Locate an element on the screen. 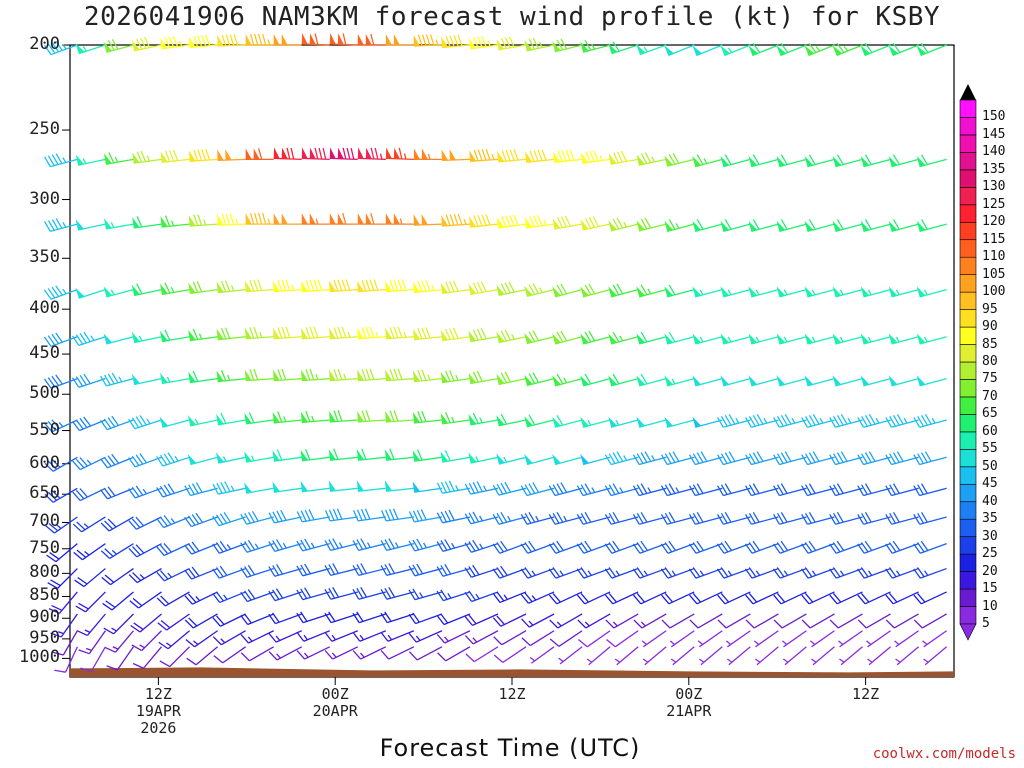 Image resolution: width=1024 pixels, height=768 pixels. colorbar-swatch is located at coordinates (968, 545).